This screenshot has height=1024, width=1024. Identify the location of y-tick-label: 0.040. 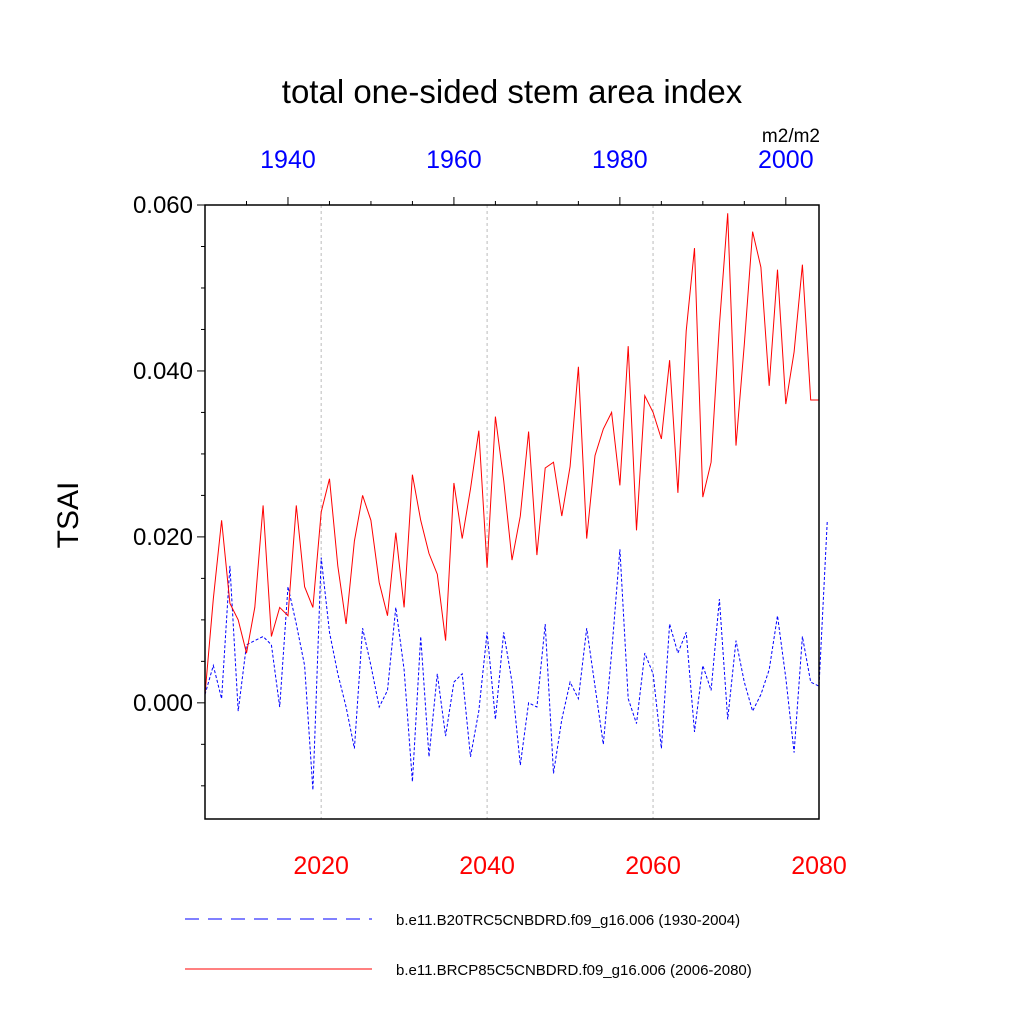
(163, 371).